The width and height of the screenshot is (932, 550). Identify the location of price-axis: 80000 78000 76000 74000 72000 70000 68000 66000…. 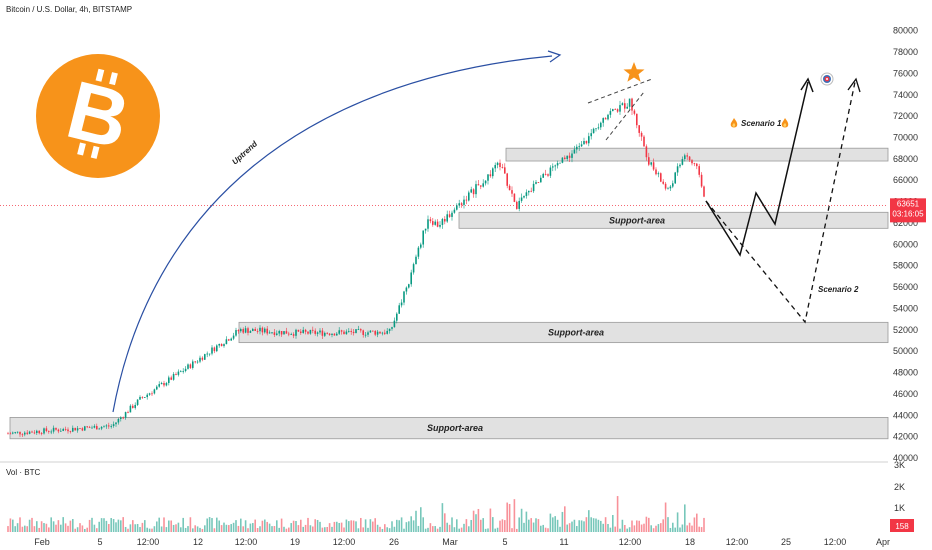
(905, 244).